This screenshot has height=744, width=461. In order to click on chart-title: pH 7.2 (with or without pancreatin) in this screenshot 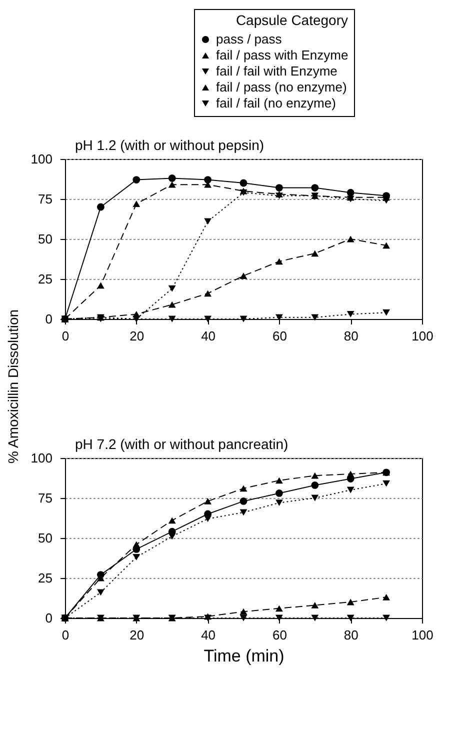, I will do `click(181, 444)`.